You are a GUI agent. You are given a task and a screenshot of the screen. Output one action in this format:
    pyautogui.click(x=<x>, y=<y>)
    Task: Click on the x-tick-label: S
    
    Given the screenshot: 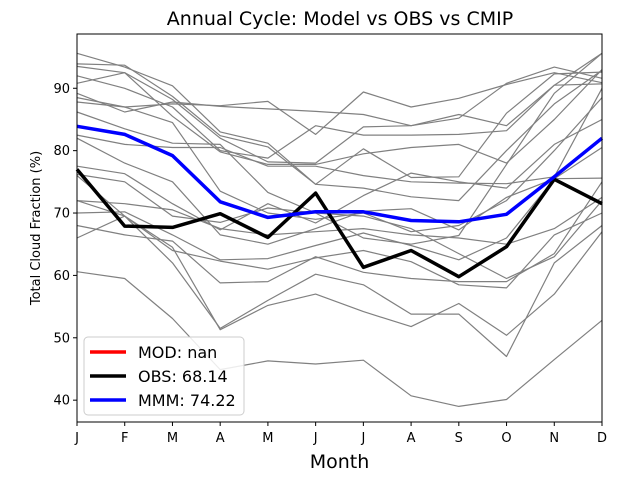 What is the action you would take?
    pyautogui.click(x=459, y=438)
    